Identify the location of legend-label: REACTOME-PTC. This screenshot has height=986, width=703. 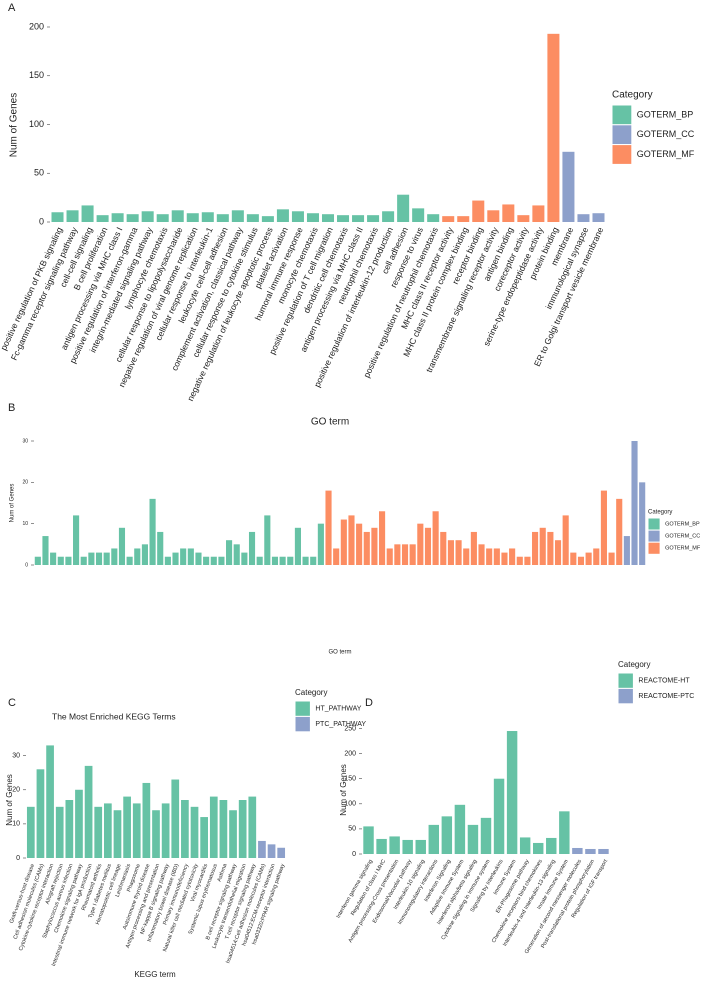
(666, 696).